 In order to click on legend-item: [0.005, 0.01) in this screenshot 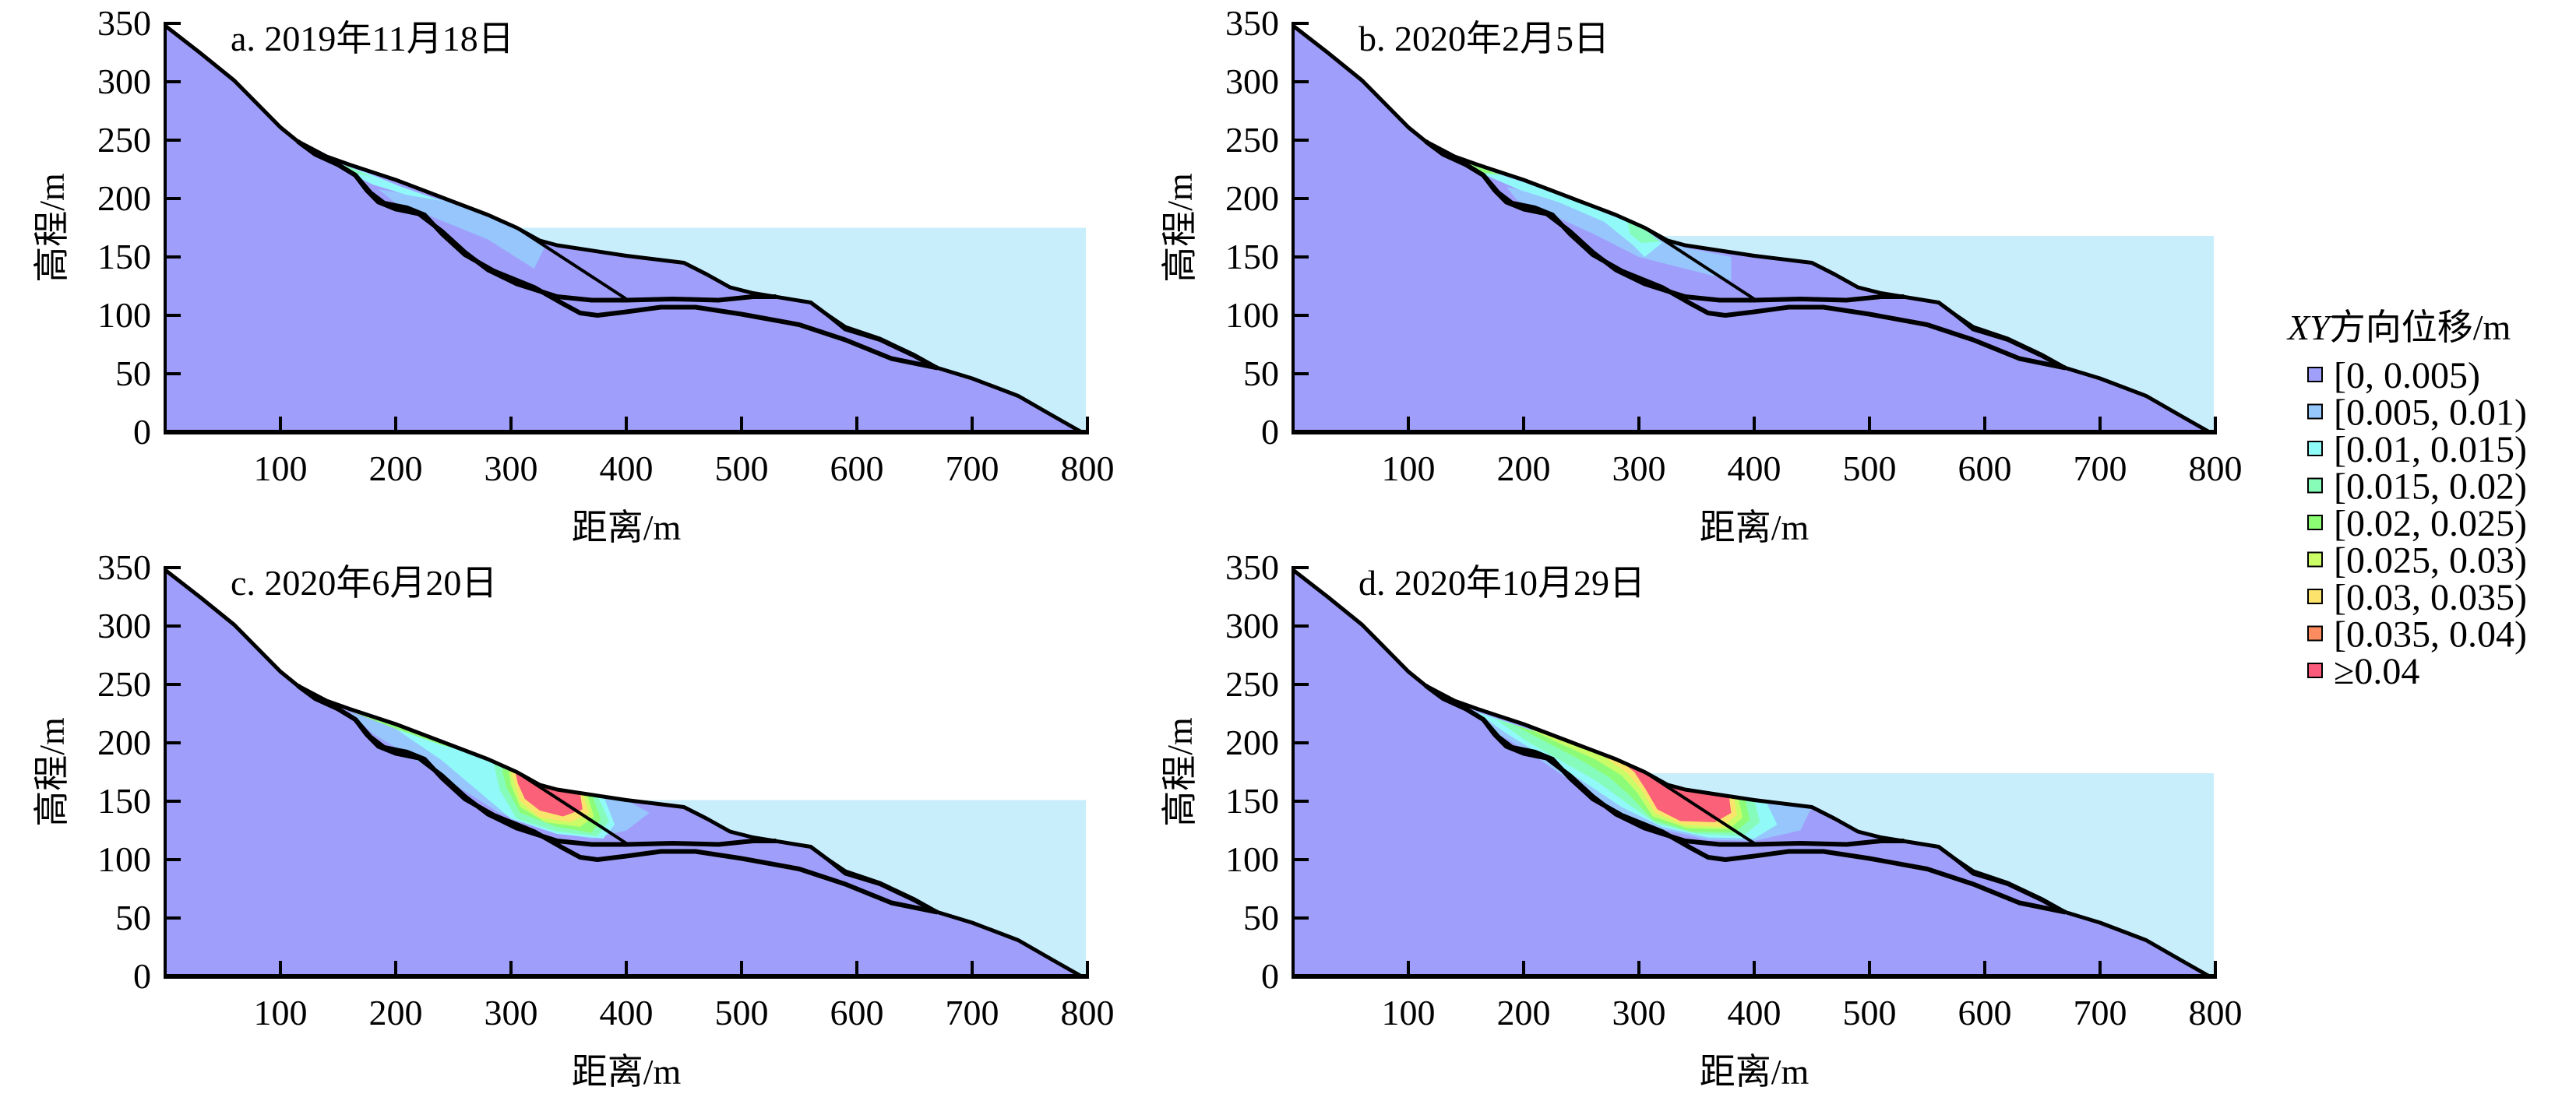, I will do `click(2417, 413)`.